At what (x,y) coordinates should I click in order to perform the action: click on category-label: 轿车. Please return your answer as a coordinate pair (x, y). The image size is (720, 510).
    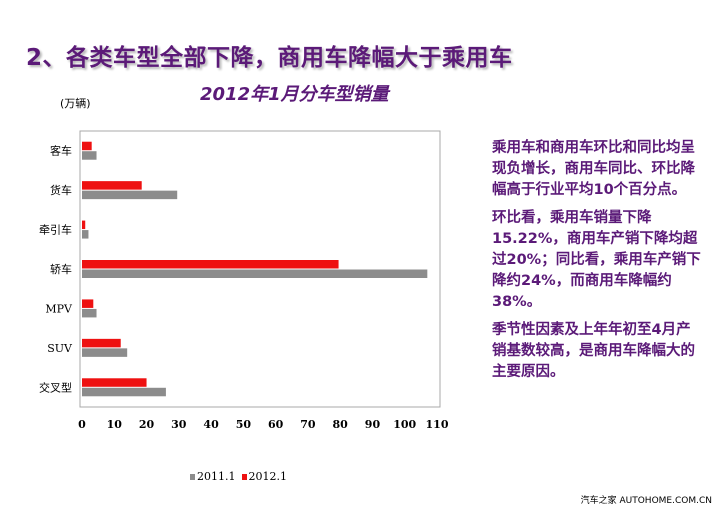
    Looking at the image, I should click on (61, 269).